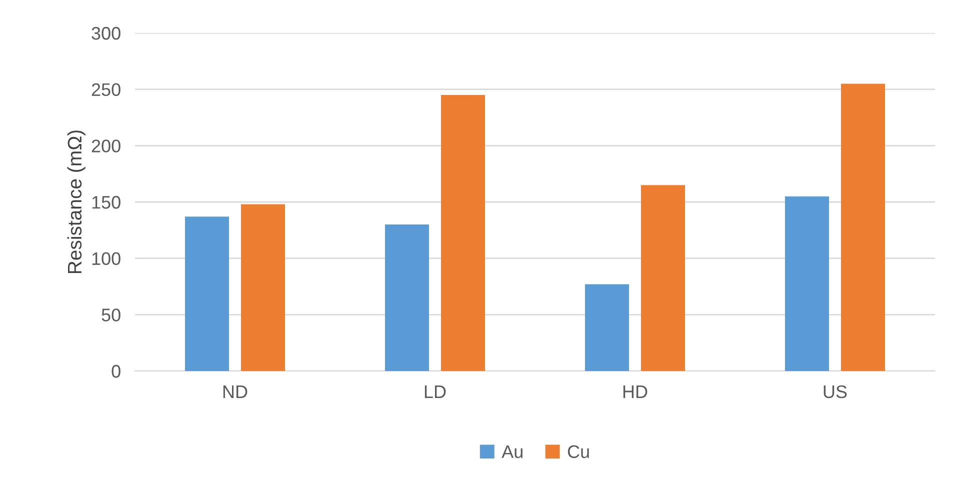 This screenshot has width=953, height=481. I want to click on x-tick-label: US, so click(835, 391).